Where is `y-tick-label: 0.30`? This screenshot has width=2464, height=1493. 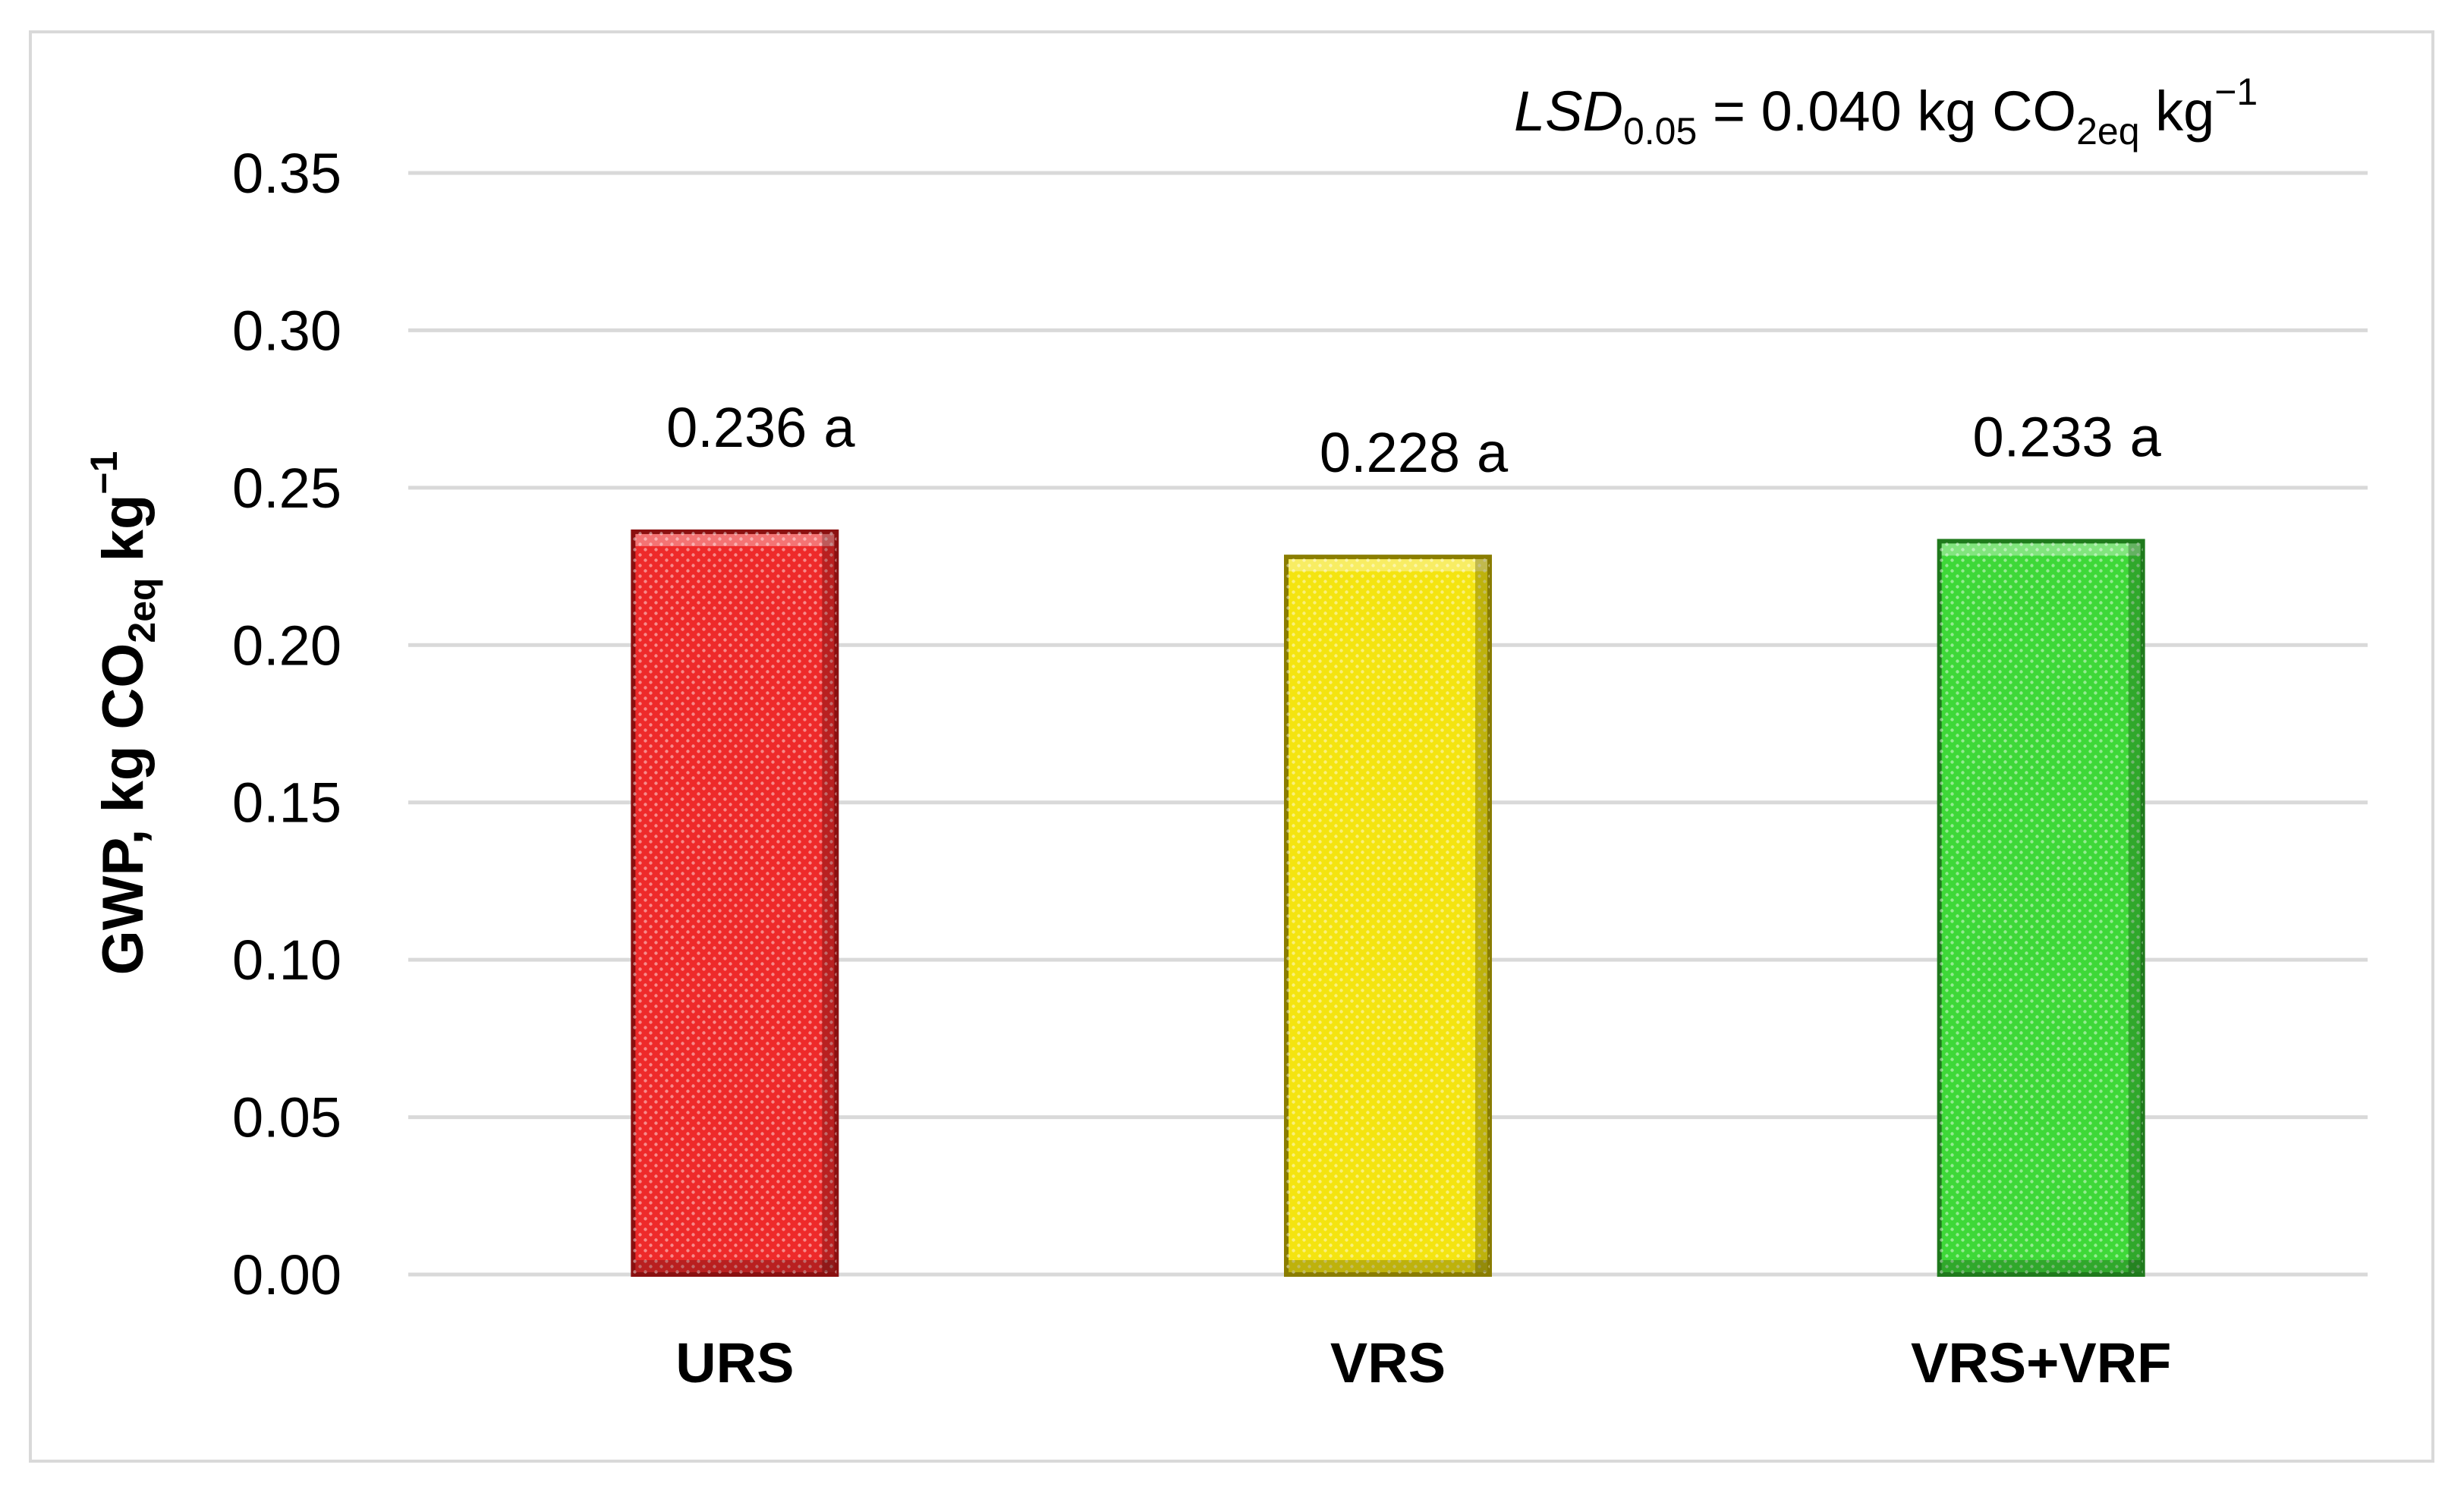
y-tick-label: 0.30 is located at coordinates (286, 331).